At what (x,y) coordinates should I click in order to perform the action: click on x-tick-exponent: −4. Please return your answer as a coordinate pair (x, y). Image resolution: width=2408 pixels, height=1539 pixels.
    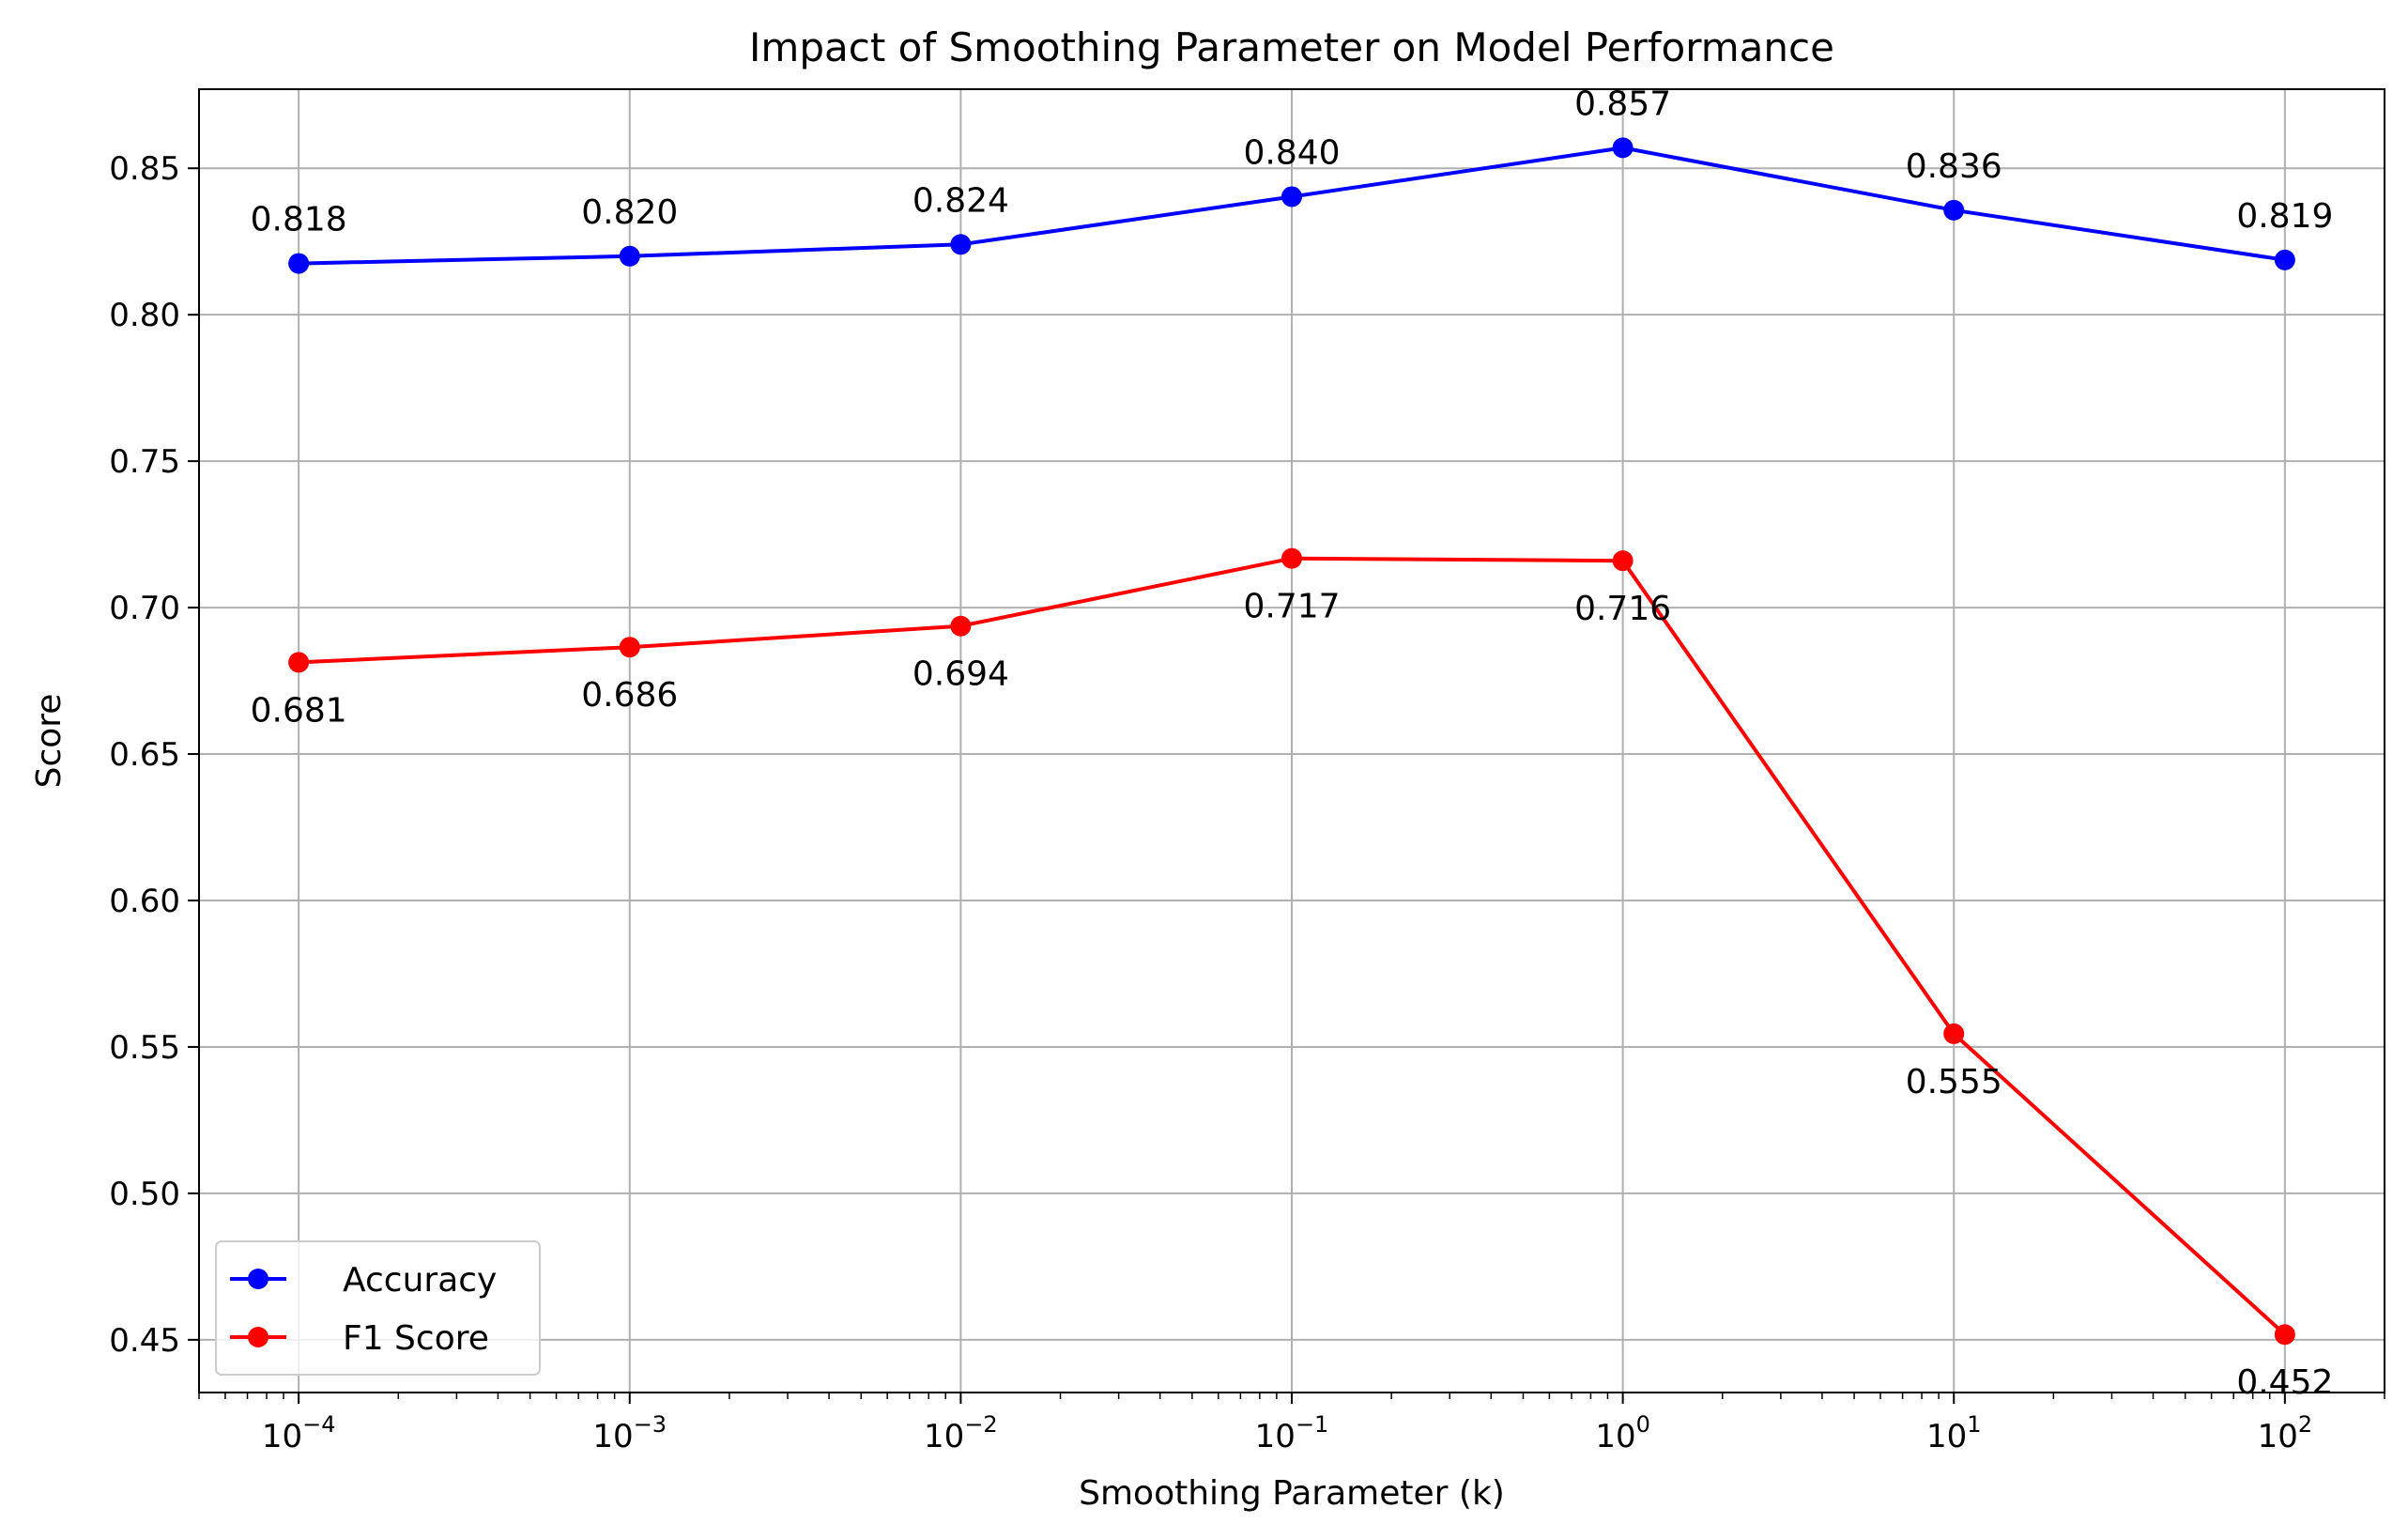
    Looking at the image, I should click on (318, 1424).